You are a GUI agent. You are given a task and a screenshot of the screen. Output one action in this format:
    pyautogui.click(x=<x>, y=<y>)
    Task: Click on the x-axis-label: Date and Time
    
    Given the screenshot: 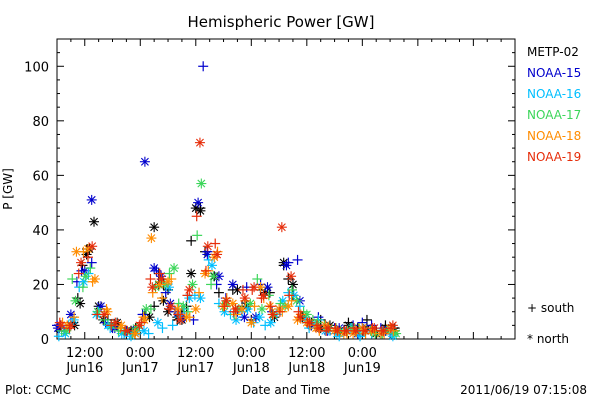 What is the action you would take?
    pyautogui.click(x=286, y=390)
    